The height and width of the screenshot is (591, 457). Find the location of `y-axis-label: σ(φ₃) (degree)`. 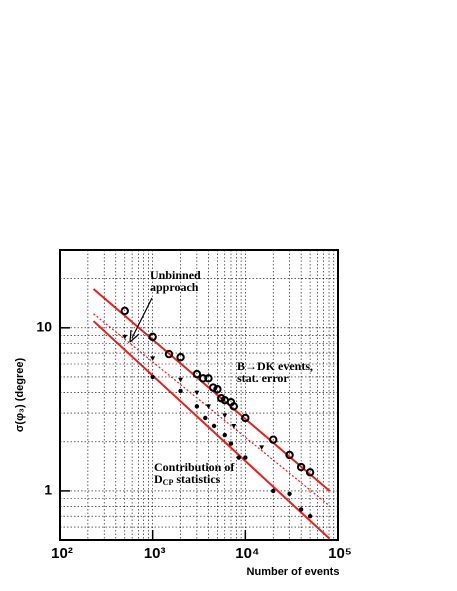

y-axis-label: σ(φ₃) (degree) is located at coordinates (20, 395).